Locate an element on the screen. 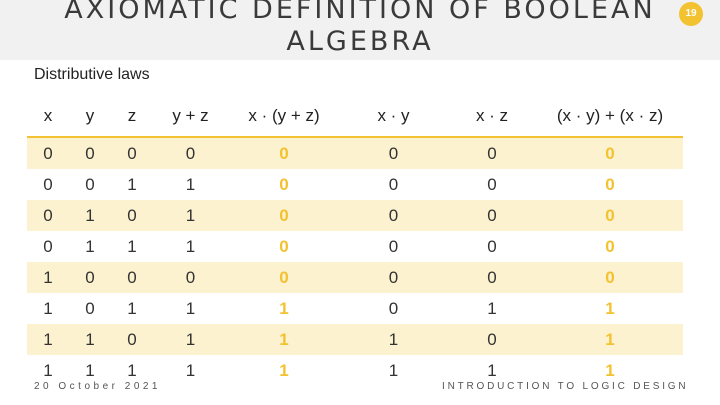  table-row: 0 0 1 1 0 0 0 0 is located at coordinates (355, 184).